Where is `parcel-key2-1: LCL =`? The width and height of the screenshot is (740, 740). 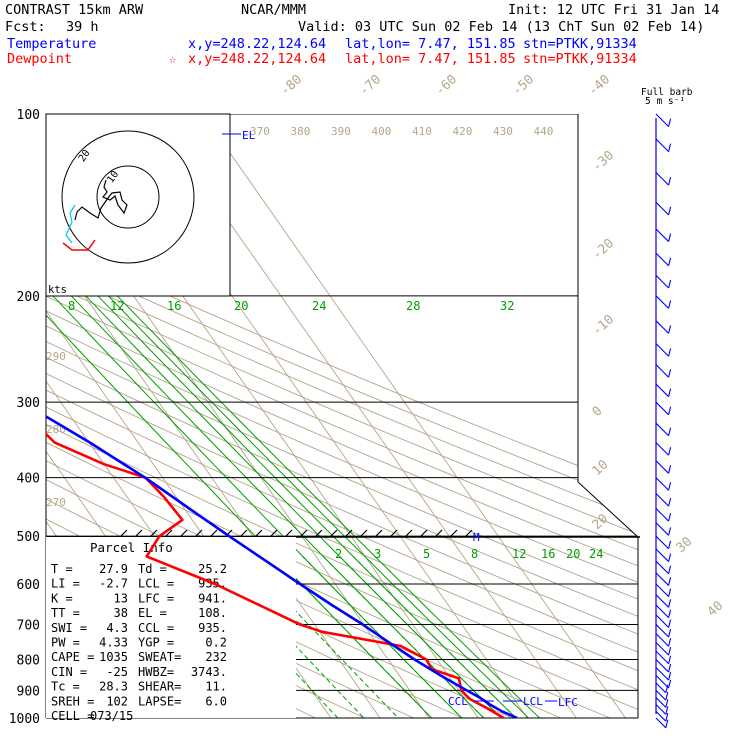 parcel-key2-1: LCL = is located at coordinates (156, 584).